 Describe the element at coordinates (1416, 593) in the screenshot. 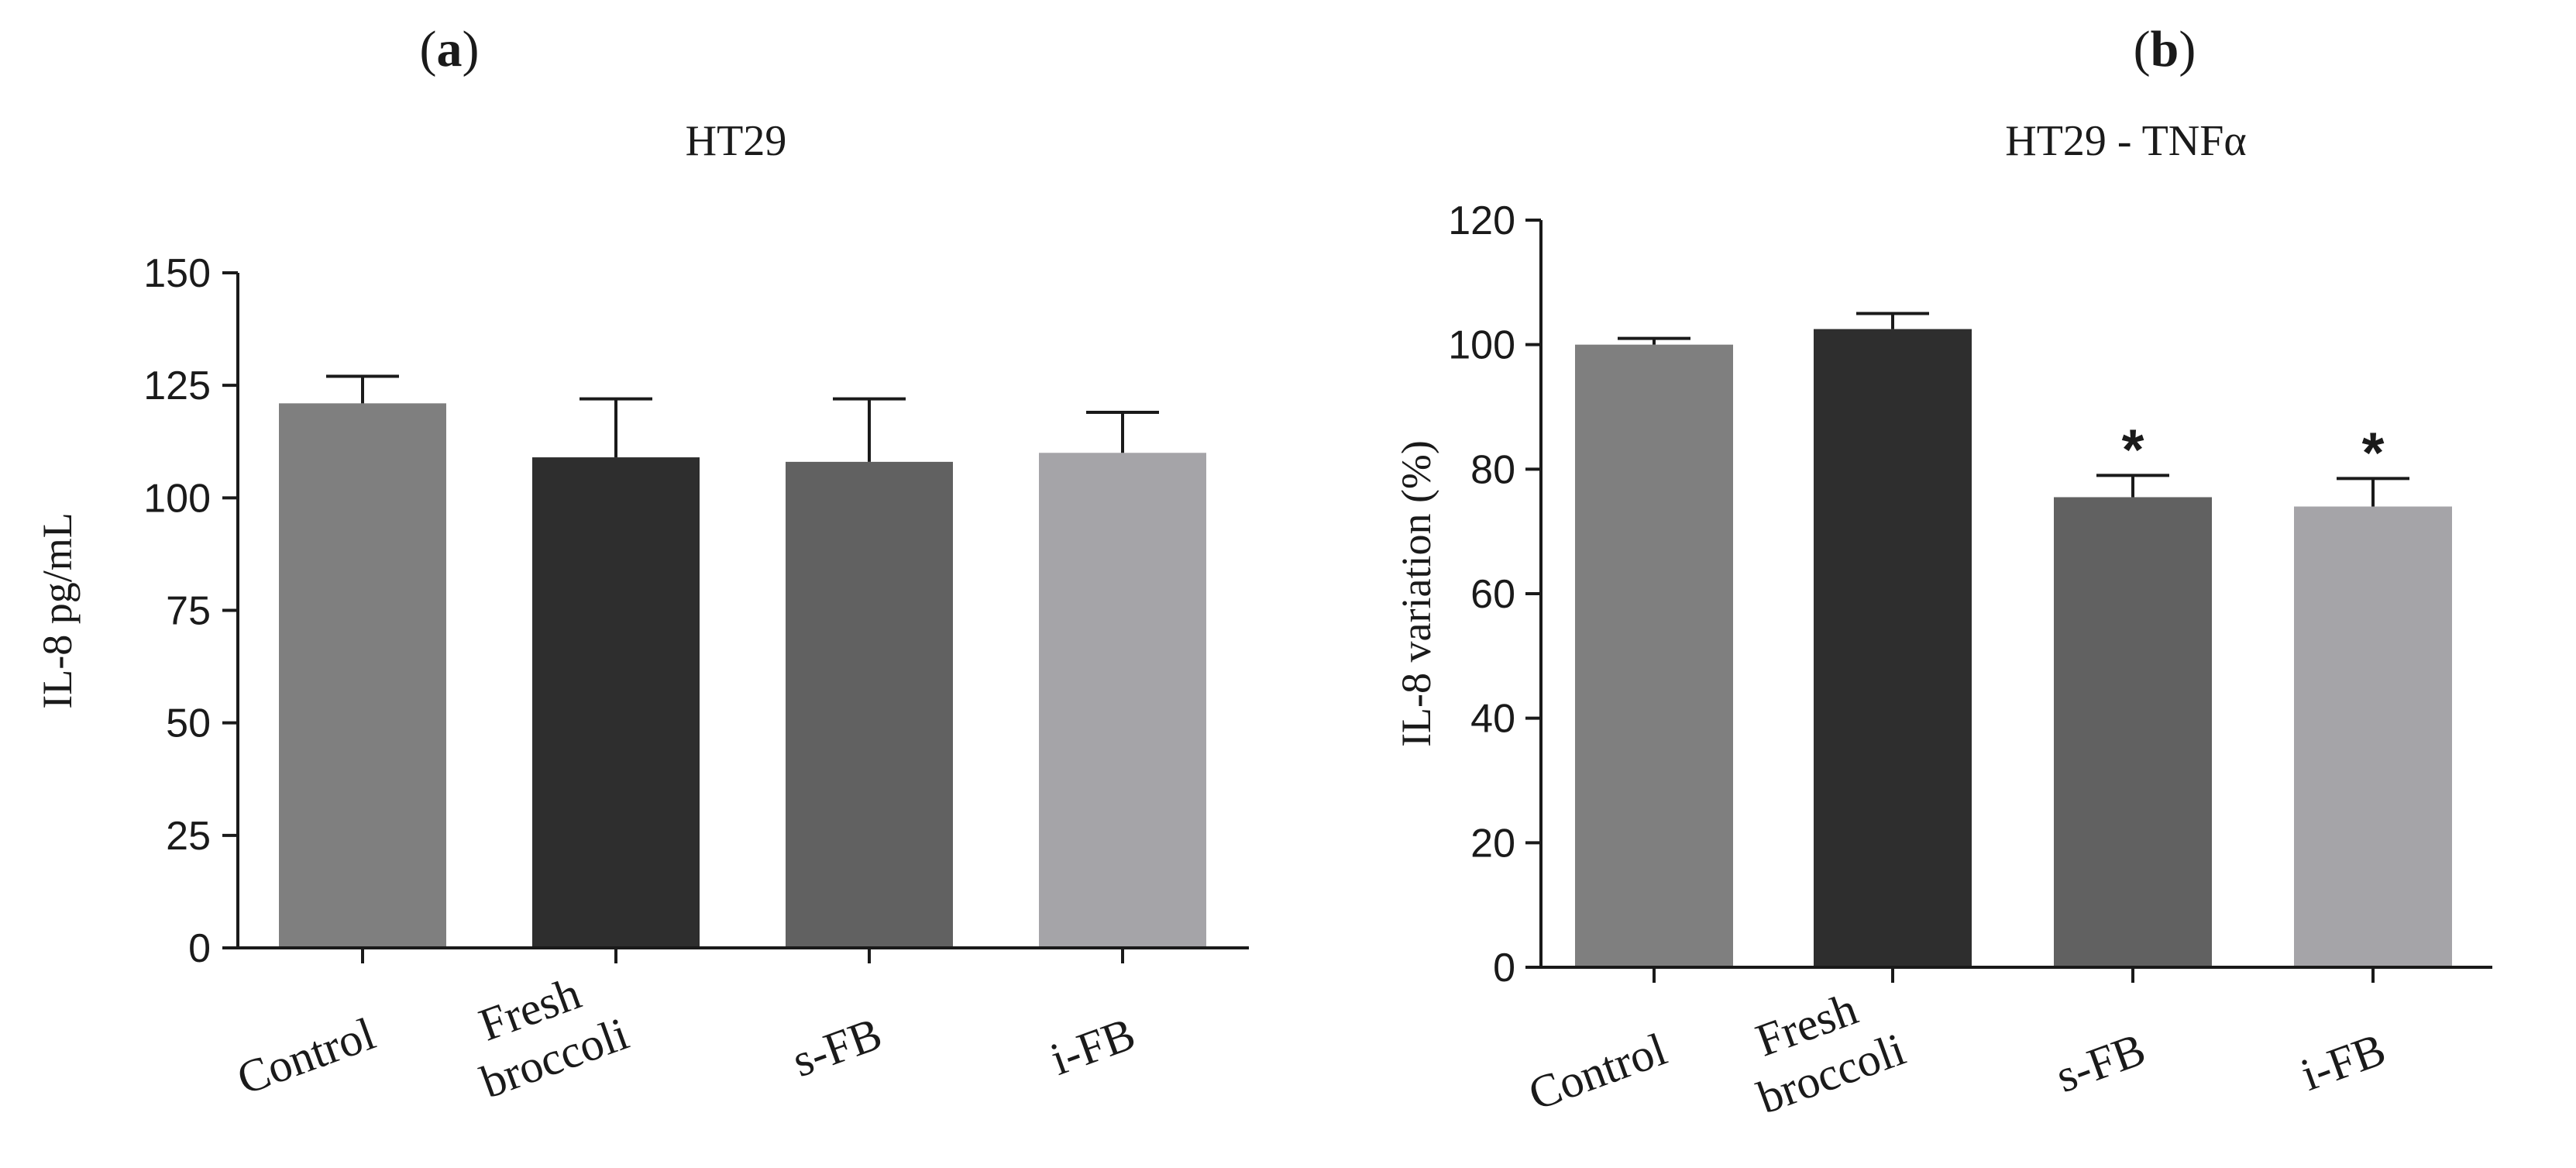

I see `y-axis-label: IL-8 variation (%)` at that location.